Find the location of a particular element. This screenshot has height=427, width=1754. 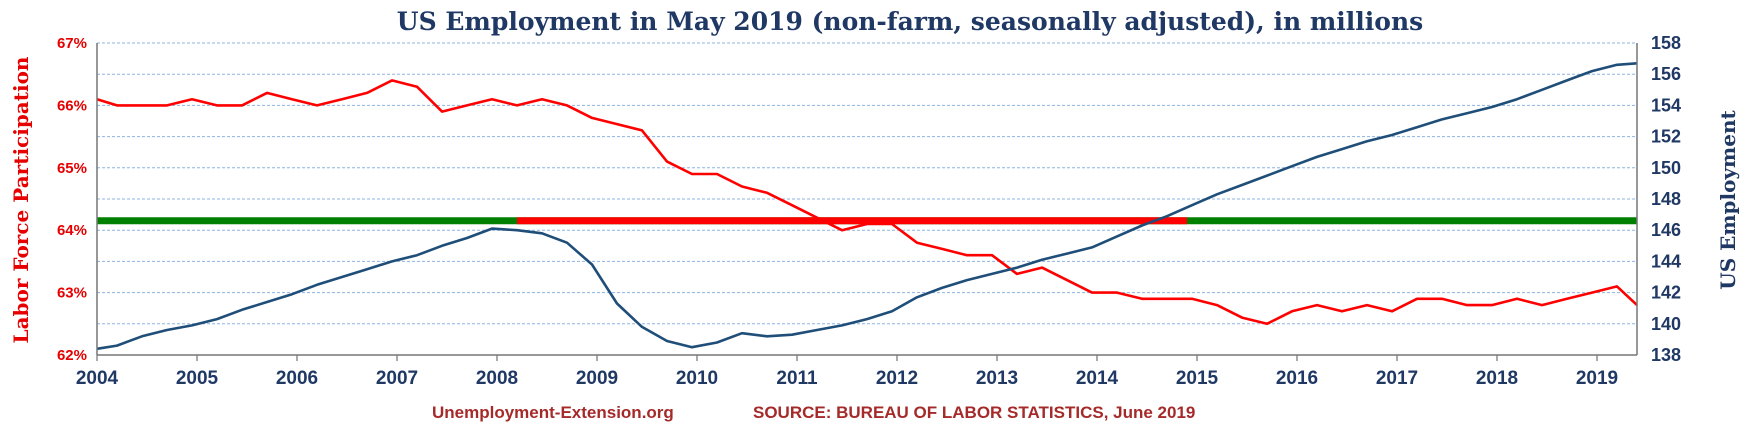

x-tick-label: 2009 is located at coordinates (597, 378).